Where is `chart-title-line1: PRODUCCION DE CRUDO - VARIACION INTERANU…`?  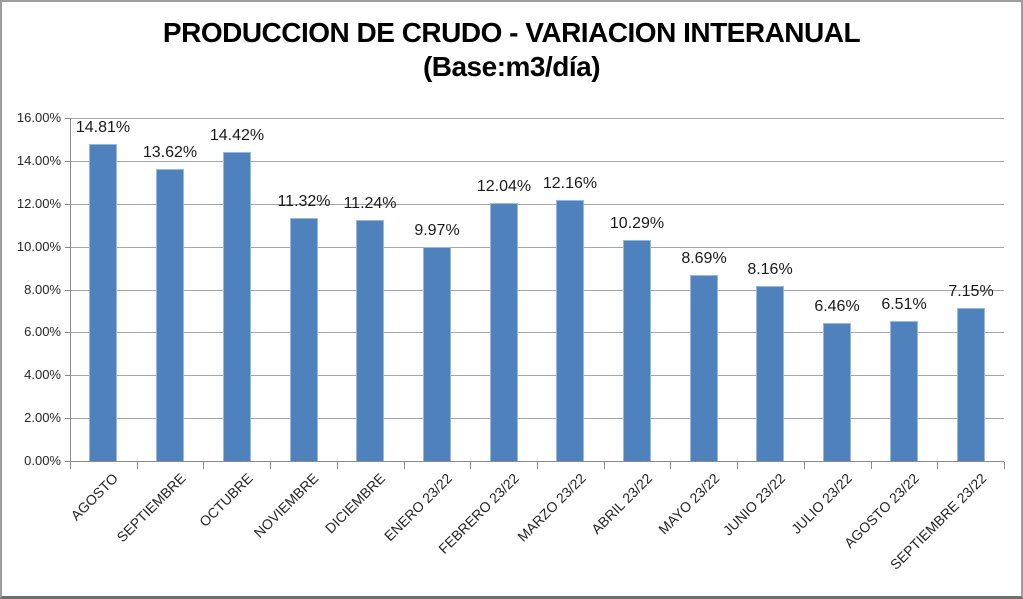
chart-title-line1: PRODUCCION DE CRUDO - VARIACION INTERANU… is located at coordinates (511, 32).